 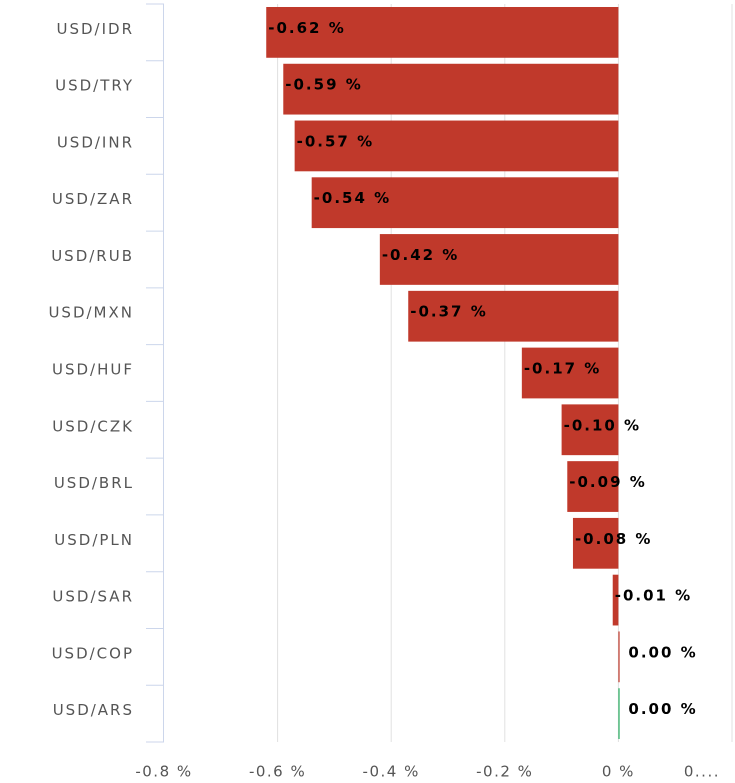 I want to click on data-label: -0.09 %, so click(x=608, y=482).